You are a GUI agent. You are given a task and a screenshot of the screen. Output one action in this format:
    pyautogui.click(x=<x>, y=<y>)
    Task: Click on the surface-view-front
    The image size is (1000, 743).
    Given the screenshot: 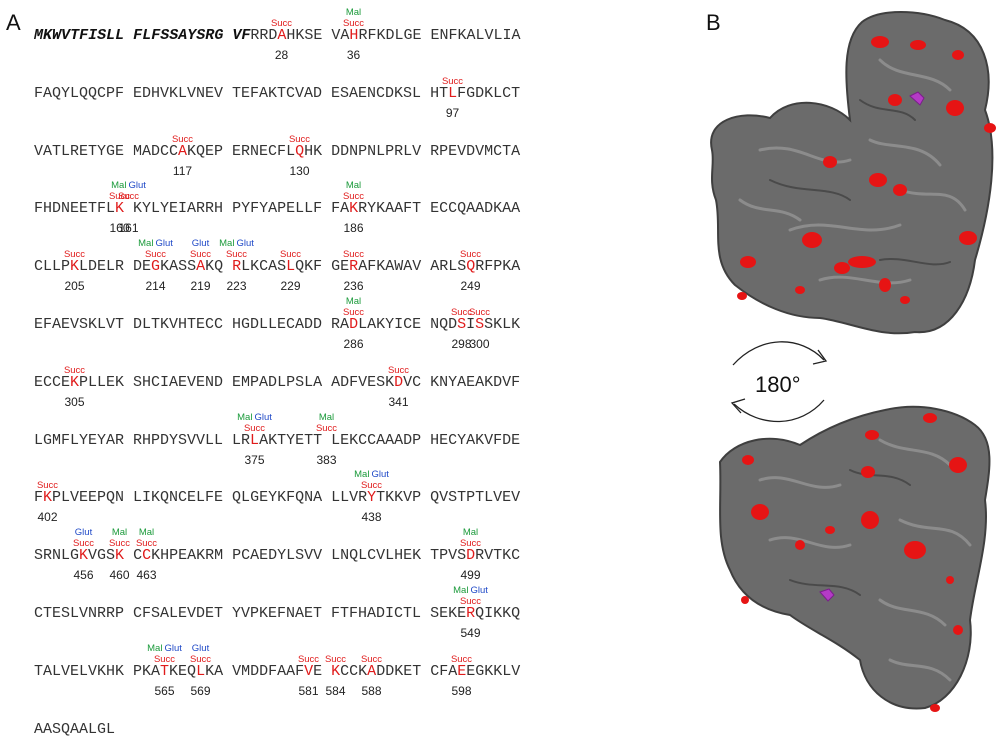 What is the action you would take?
    pyautogui.click(x=853, y=173)
    